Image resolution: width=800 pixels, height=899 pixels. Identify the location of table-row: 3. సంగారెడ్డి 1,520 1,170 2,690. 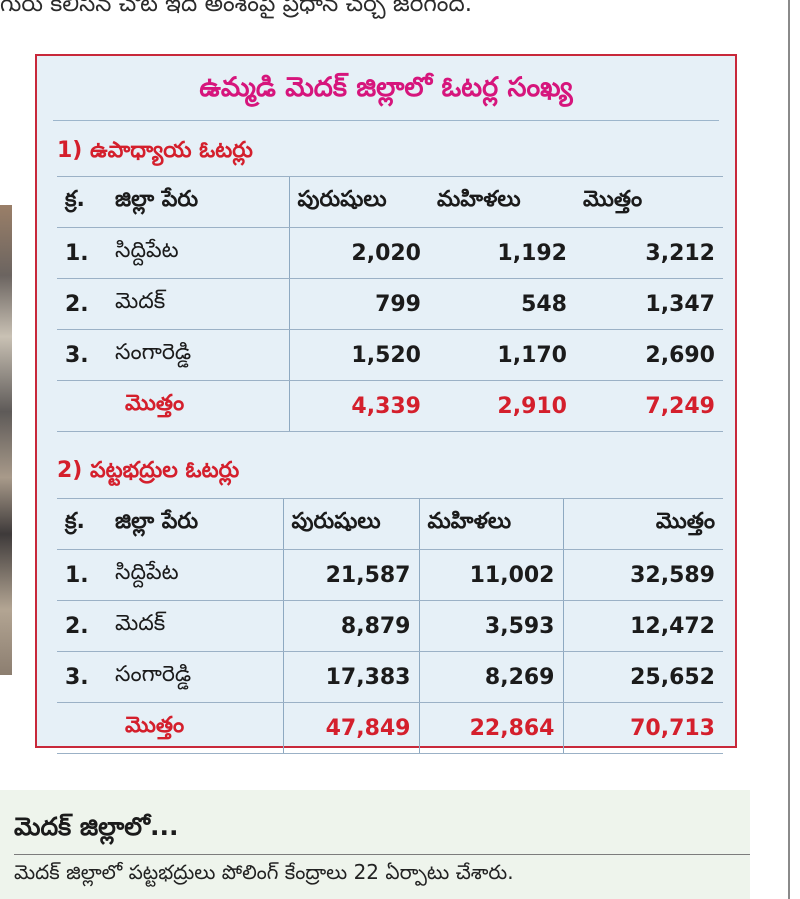
(390, 355).